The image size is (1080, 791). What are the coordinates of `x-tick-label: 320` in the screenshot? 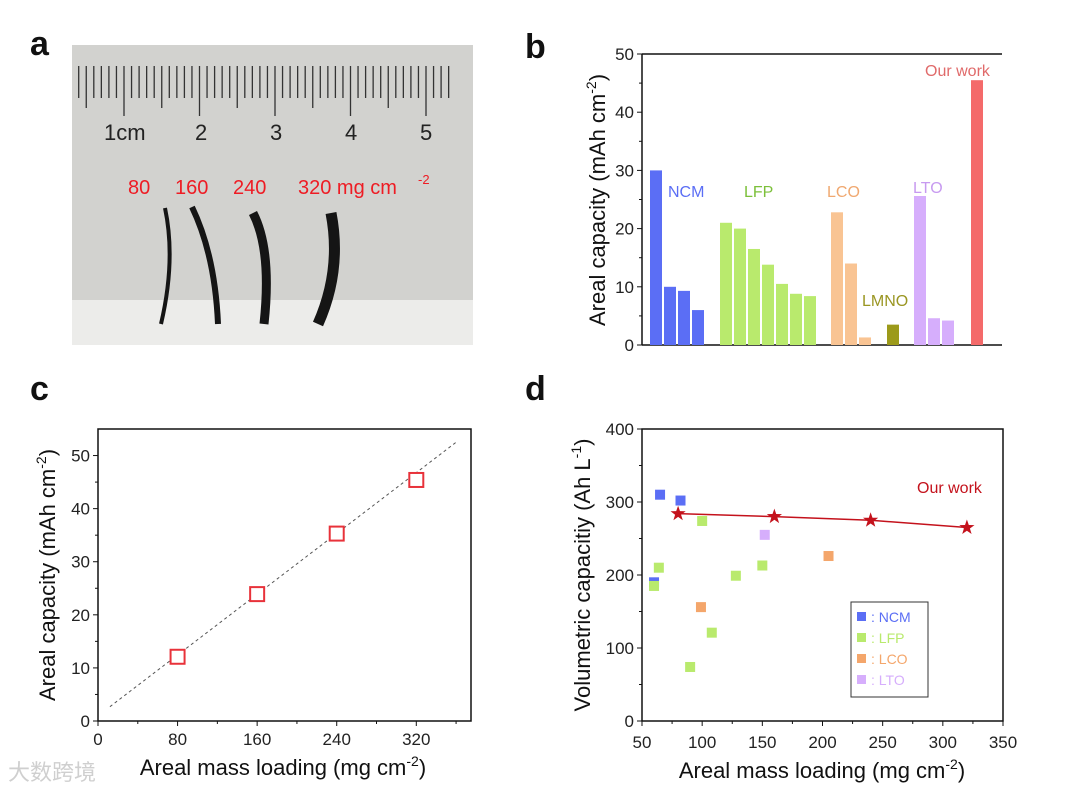 It's located at (416, 739).